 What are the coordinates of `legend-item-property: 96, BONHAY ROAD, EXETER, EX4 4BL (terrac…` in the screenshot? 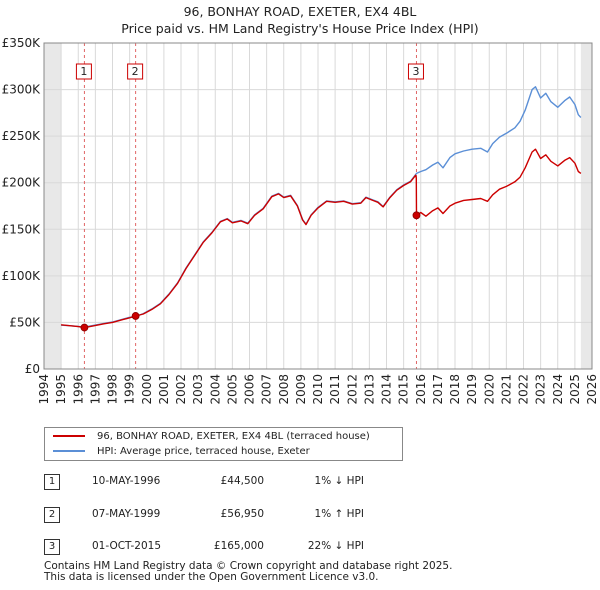 It's located at (211, 436).